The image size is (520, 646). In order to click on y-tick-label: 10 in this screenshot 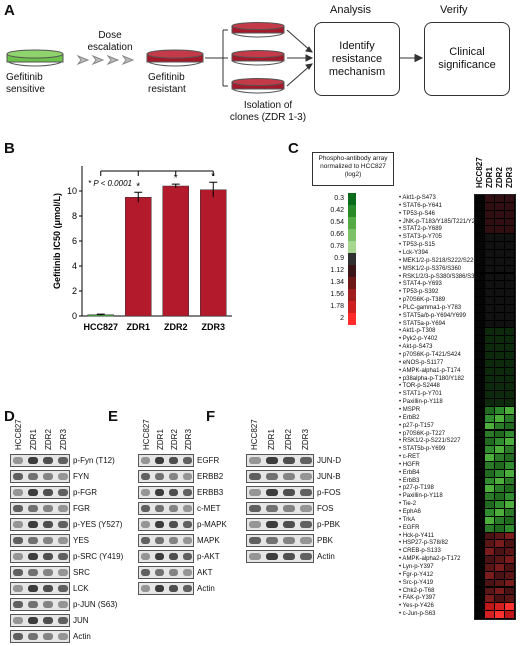, I will do `click(72, 191)`.